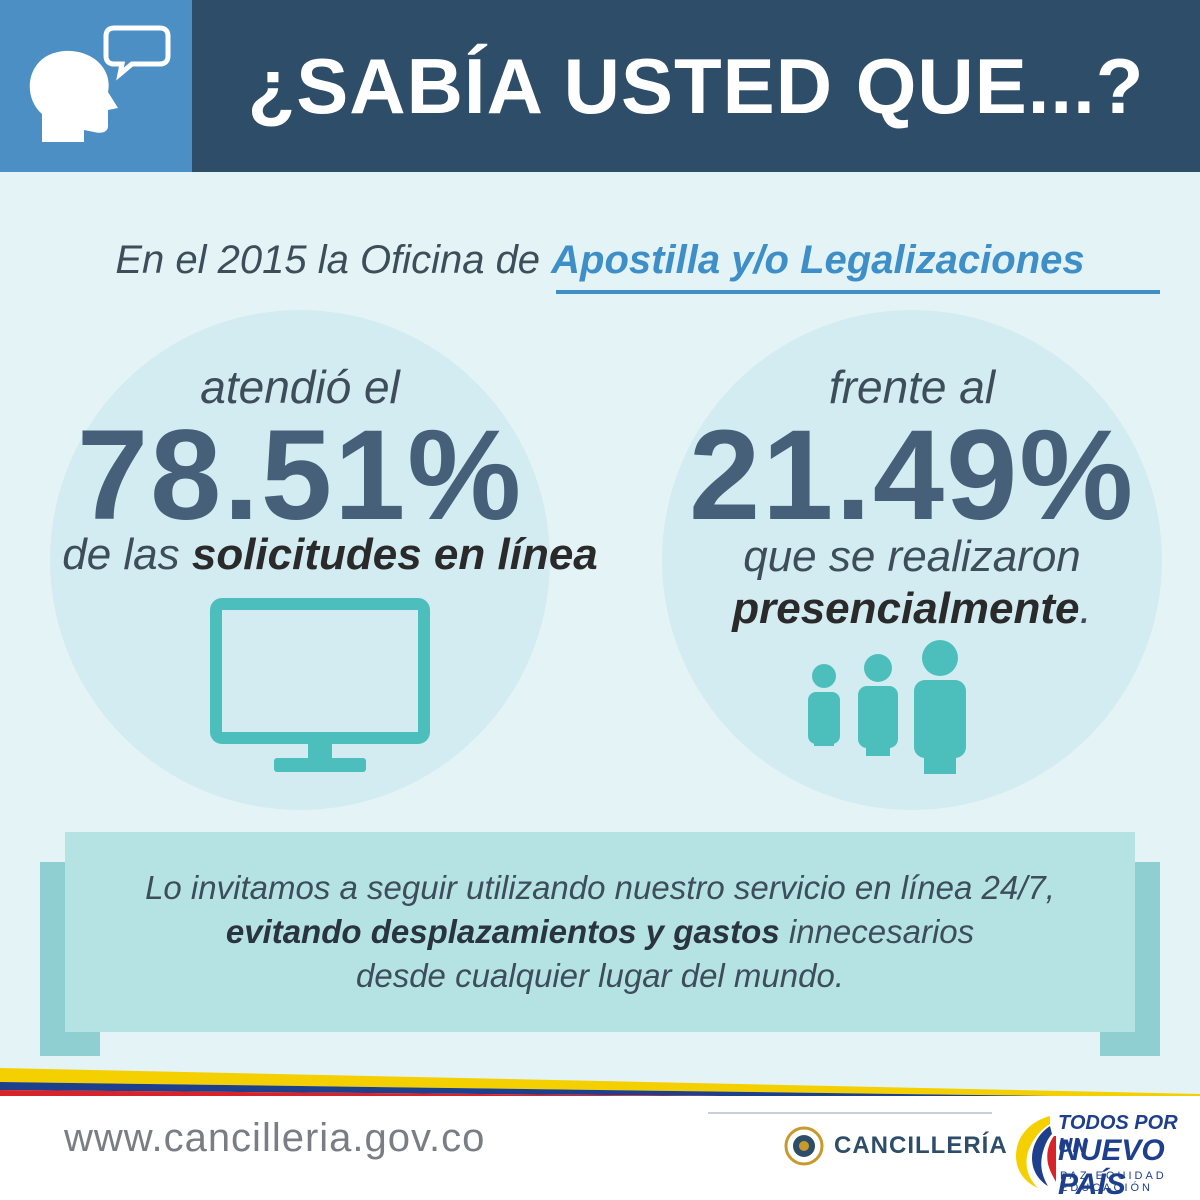  Describe the element at coordinates (850, 1113) in the screenshot. I see `footer-divider` at that location.